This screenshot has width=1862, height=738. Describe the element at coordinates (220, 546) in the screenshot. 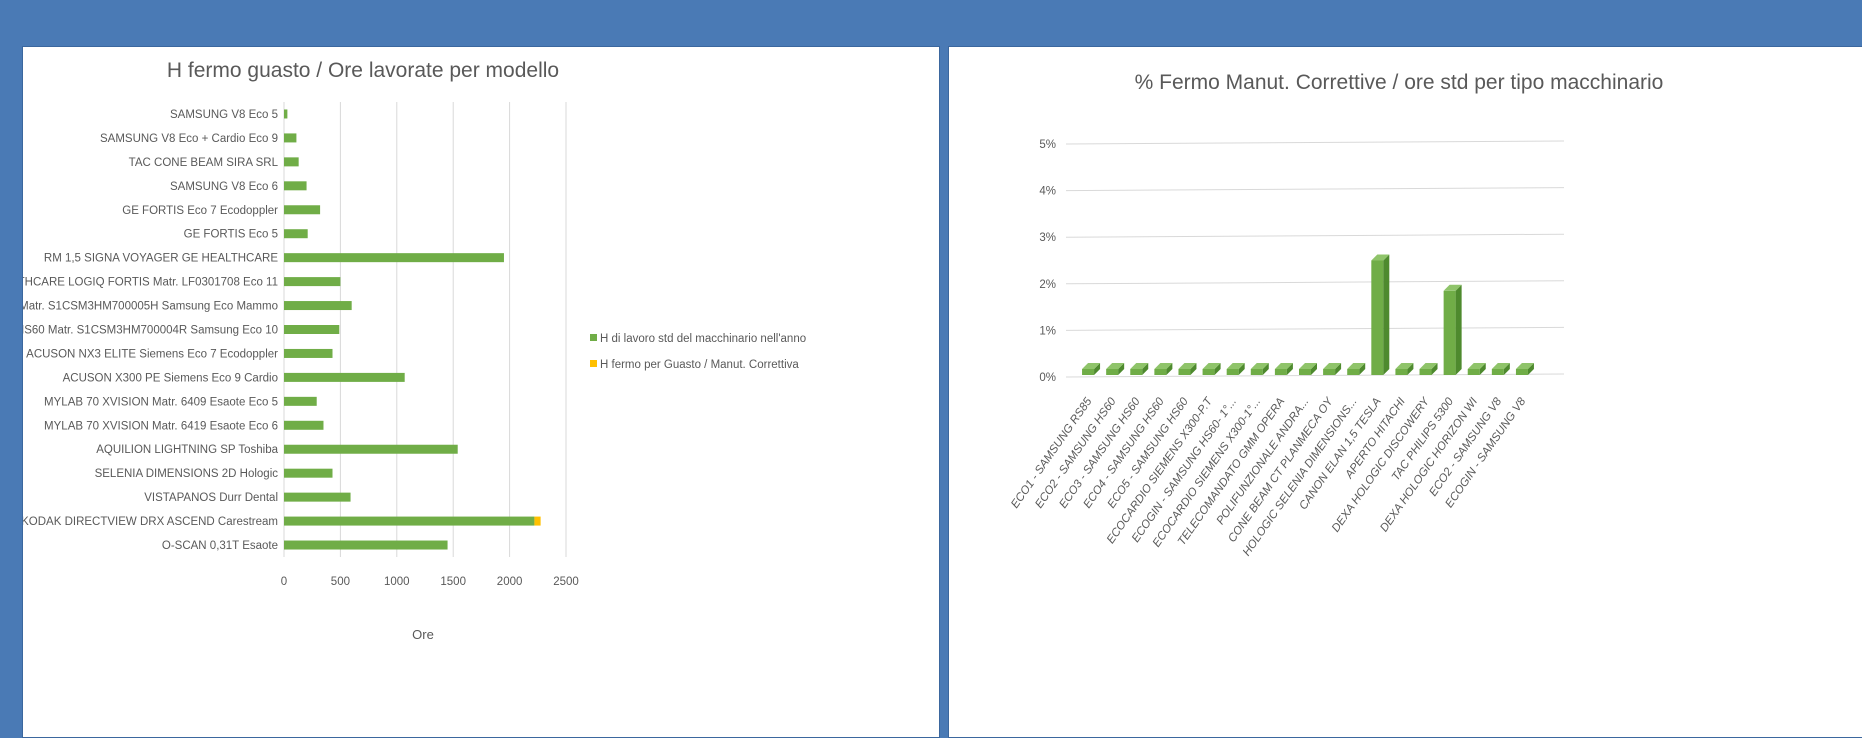

I see `y-category-label: O-SCAN 0,31T Esaote` at that location.